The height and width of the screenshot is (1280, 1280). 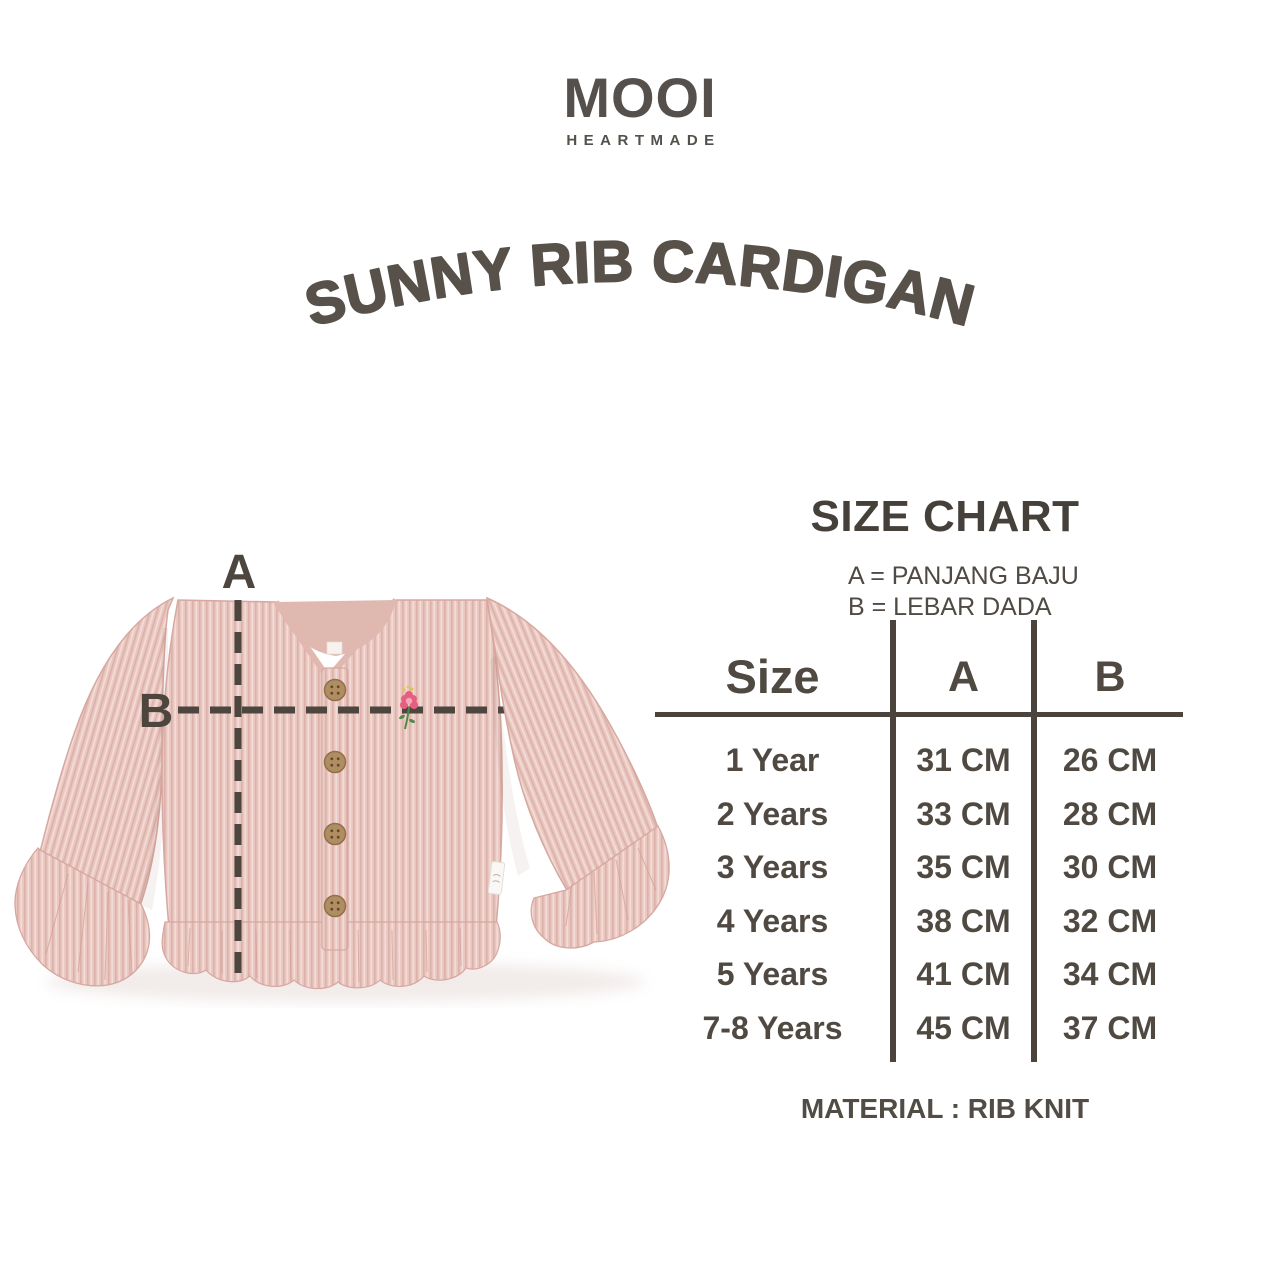 What do you see at coordinates (963, 921) in the screenshot?
I see `a-cell: 38 CM` at bounding box center [963, 921].